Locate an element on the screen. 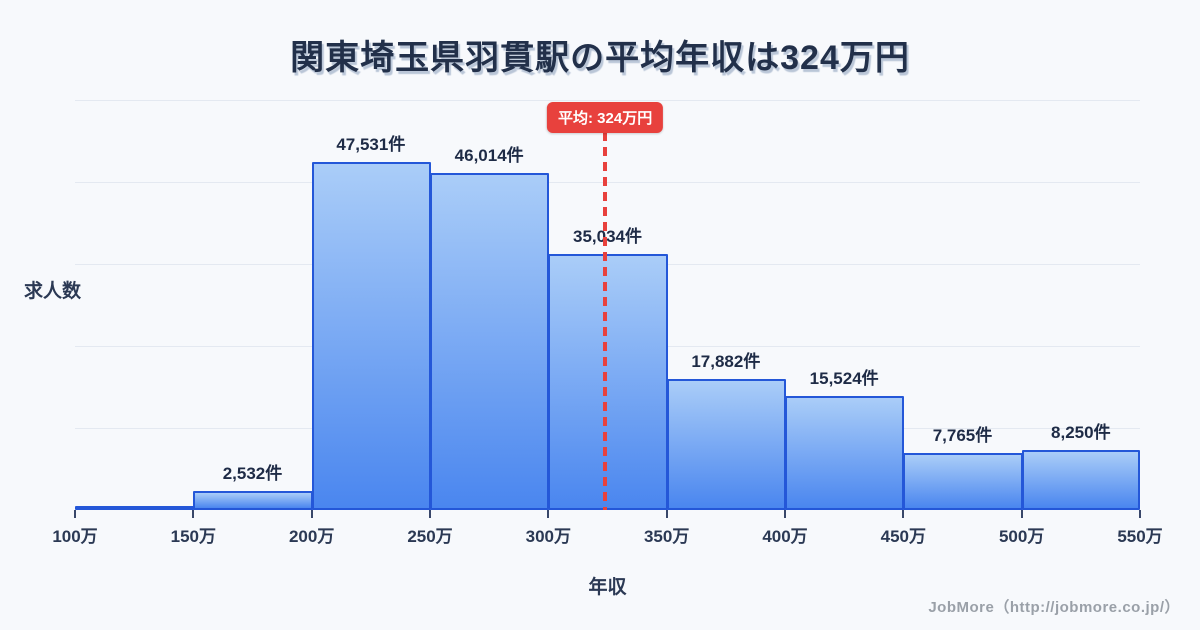  bar-value-label: 17,882件 is located at coordinates (726, 361).